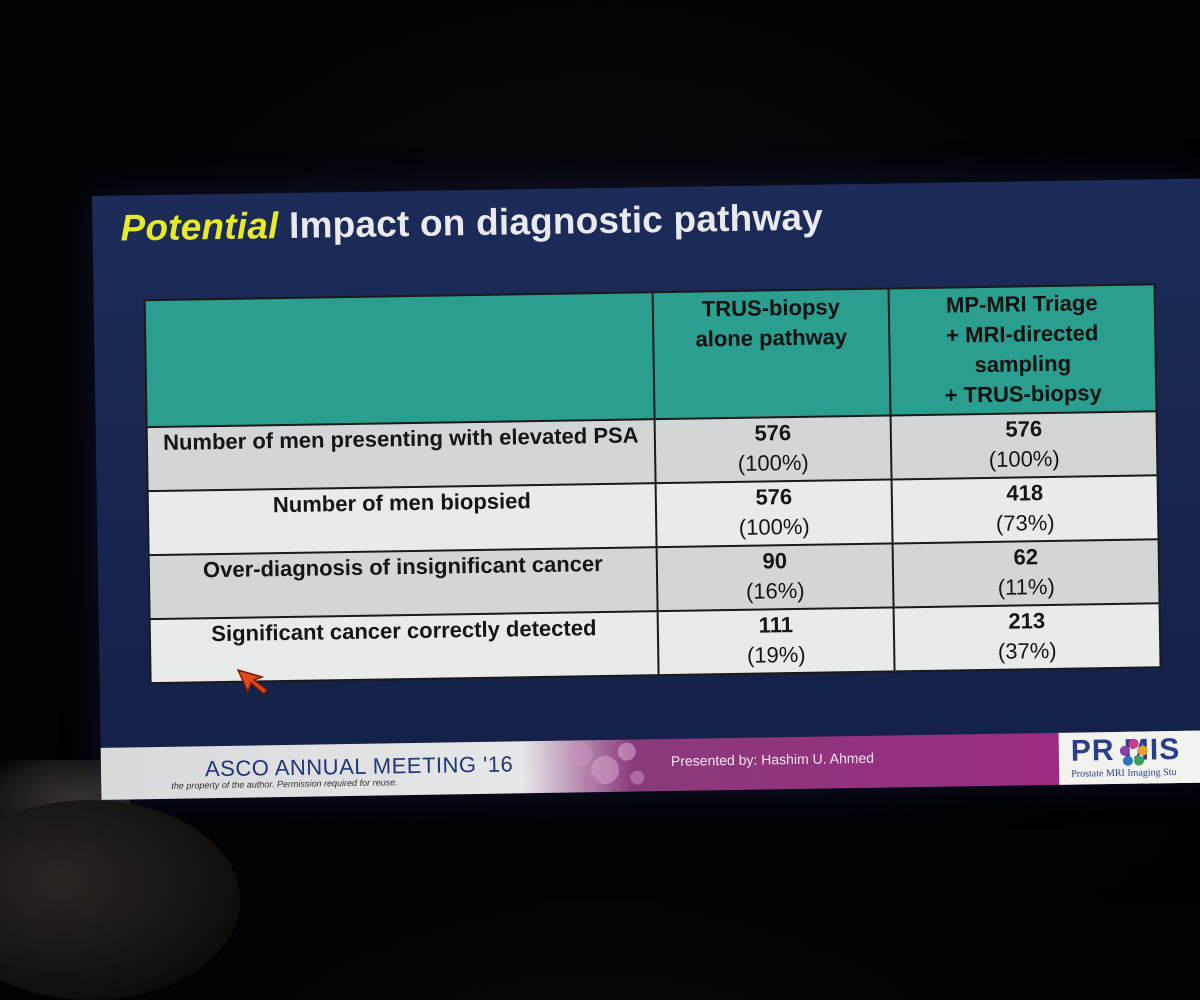 Image resolution: width=1200 pixels, height=1000 pixels. I want to click on mri-value: 213, so click(1027, 621).